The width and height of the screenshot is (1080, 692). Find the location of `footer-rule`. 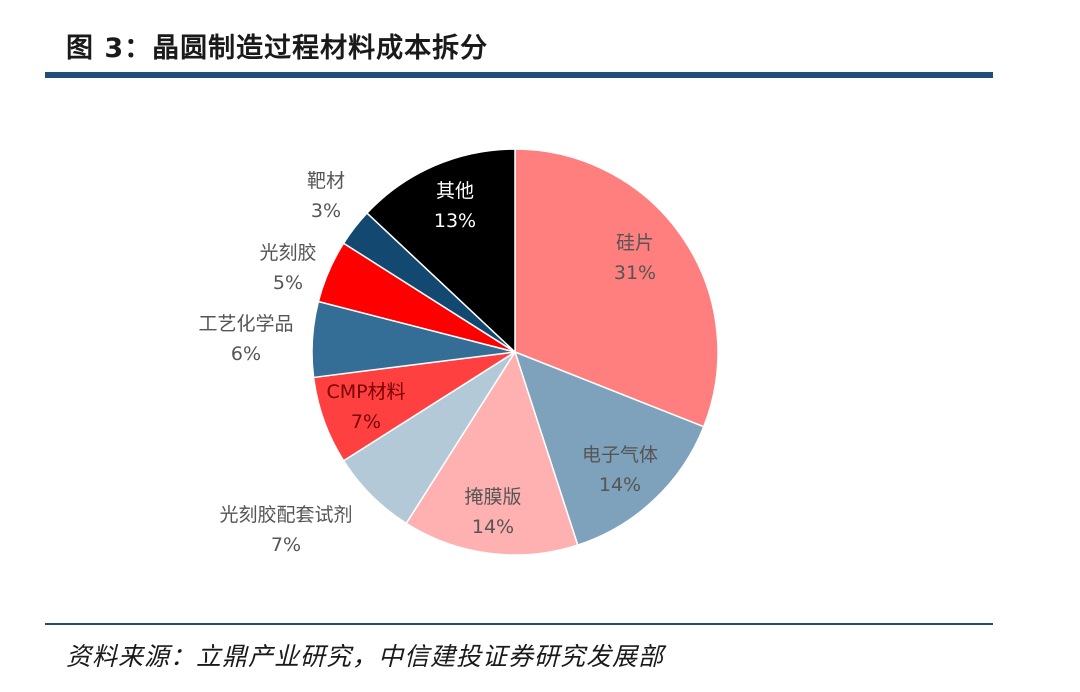

footer-rule is located at coordinates (519, 624).